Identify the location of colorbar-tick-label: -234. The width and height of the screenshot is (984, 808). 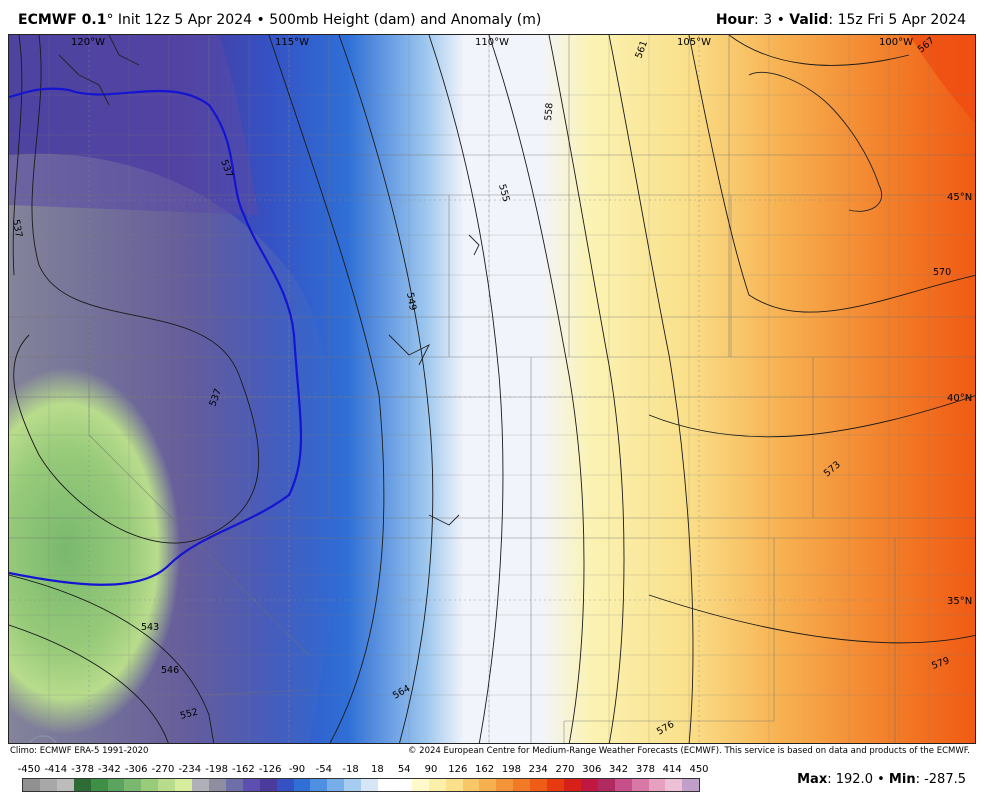
(190, 769).